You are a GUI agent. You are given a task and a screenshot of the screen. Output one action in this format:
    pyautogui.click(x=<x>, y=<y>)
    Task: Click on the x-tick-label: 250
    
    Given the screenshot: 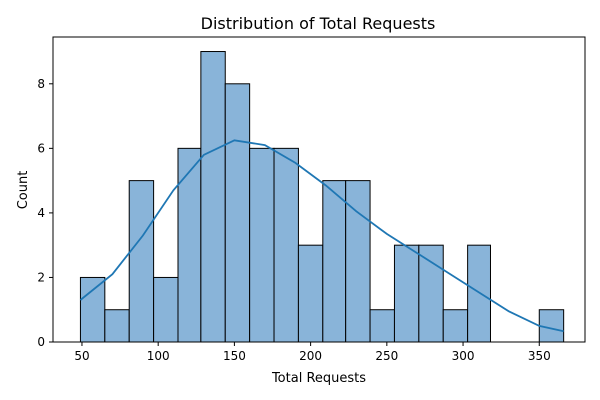 What is the action you would take?
    pyautogui.click(x=386, y=356)
    